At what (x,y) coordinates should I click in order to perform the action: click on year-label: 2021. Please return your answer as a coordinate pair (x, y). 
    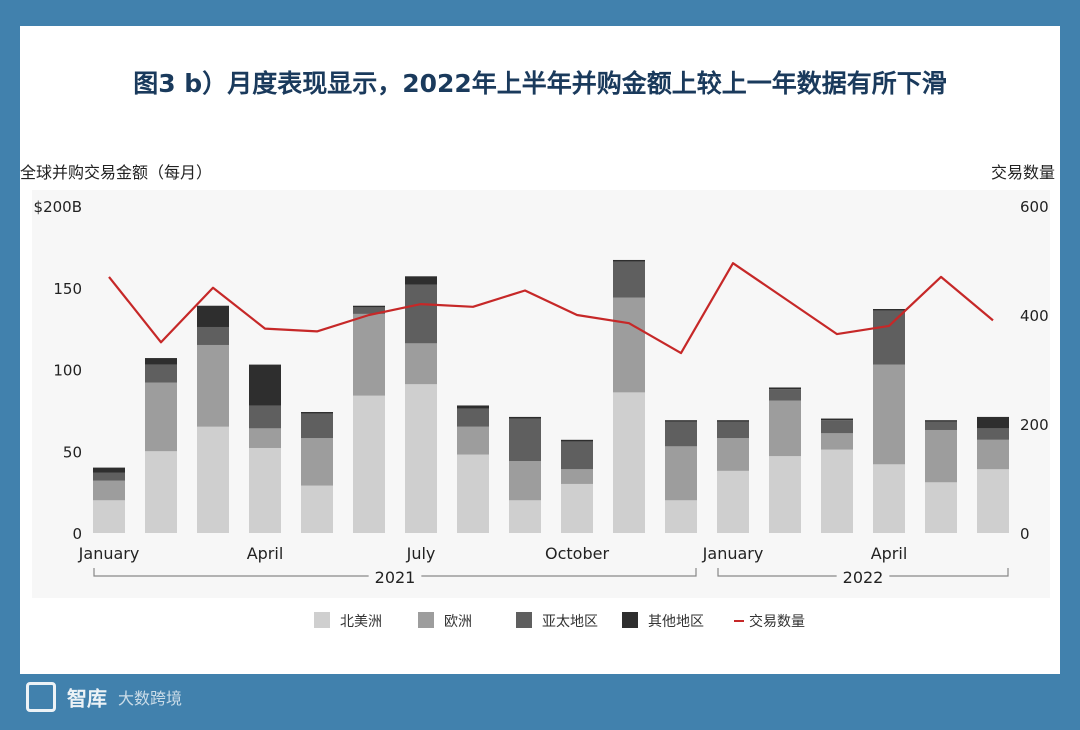
    Looking at the image, I should click on (395, 577).